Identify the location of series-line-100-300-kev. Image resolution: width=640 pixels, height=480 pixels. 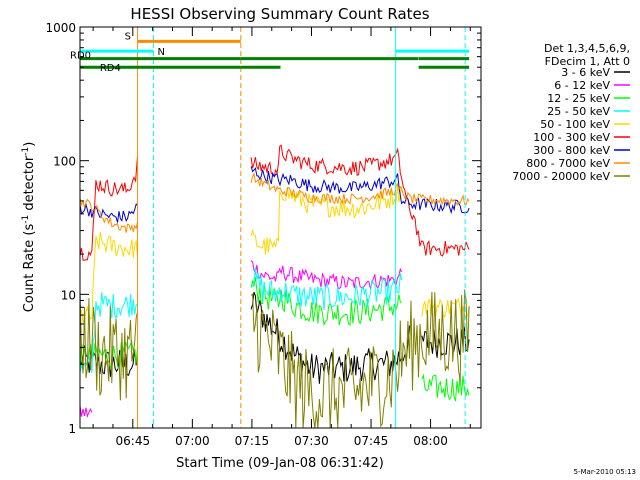
(274, 202).